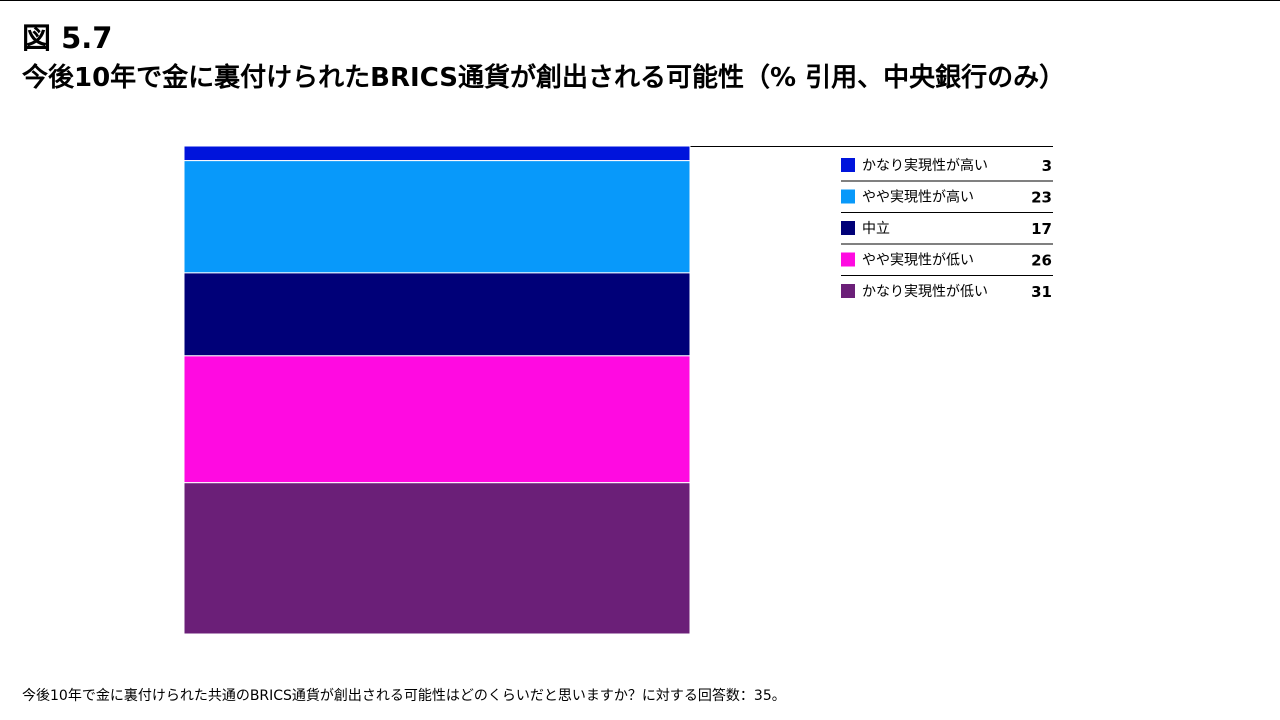 This screenshot has width=1280, height=720. Describe the element at coordinates (918, 197) in the screenshot. I see `legend-label-2: やや実現性が高い` at that location.